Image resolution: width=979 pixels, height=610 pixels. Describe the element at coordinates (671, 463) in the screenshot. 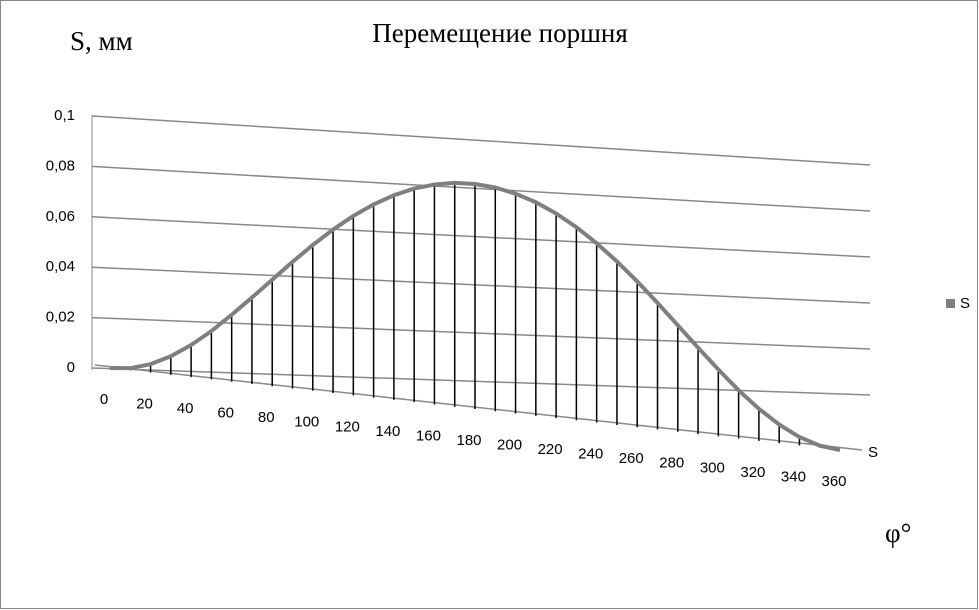

I see `x-tick-label: 280` at that location.